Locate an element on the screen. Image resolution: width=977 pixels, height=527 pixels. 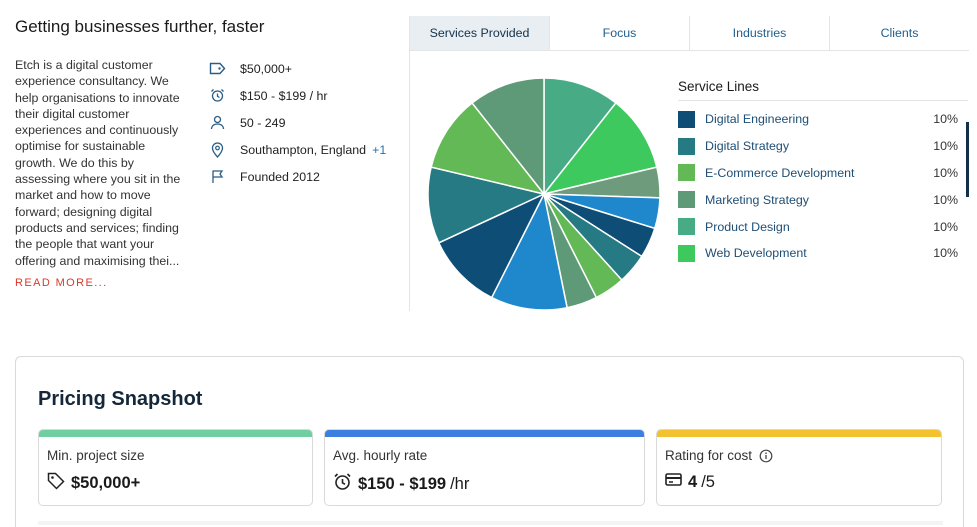
min-project-card: Min. project size $50,000+ is located at coordinates (175, 467).